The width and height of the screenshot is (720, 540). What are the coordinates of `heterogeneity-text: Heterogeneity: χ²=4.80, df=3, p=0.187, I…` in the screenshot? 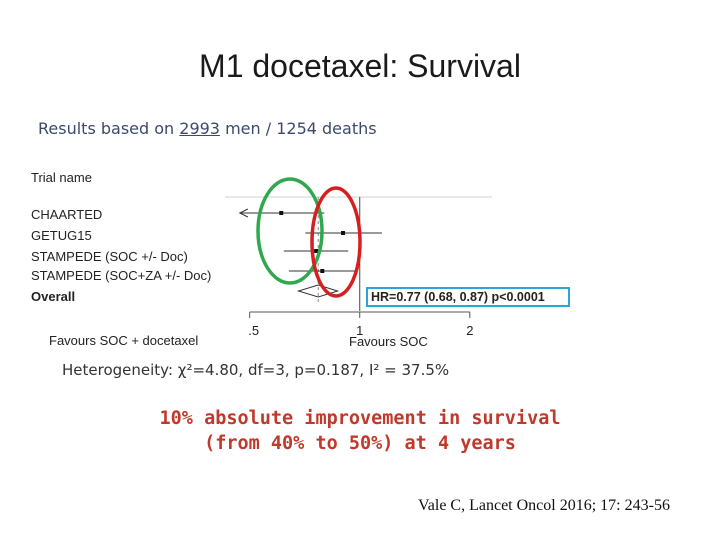 It's located at (256, 370).